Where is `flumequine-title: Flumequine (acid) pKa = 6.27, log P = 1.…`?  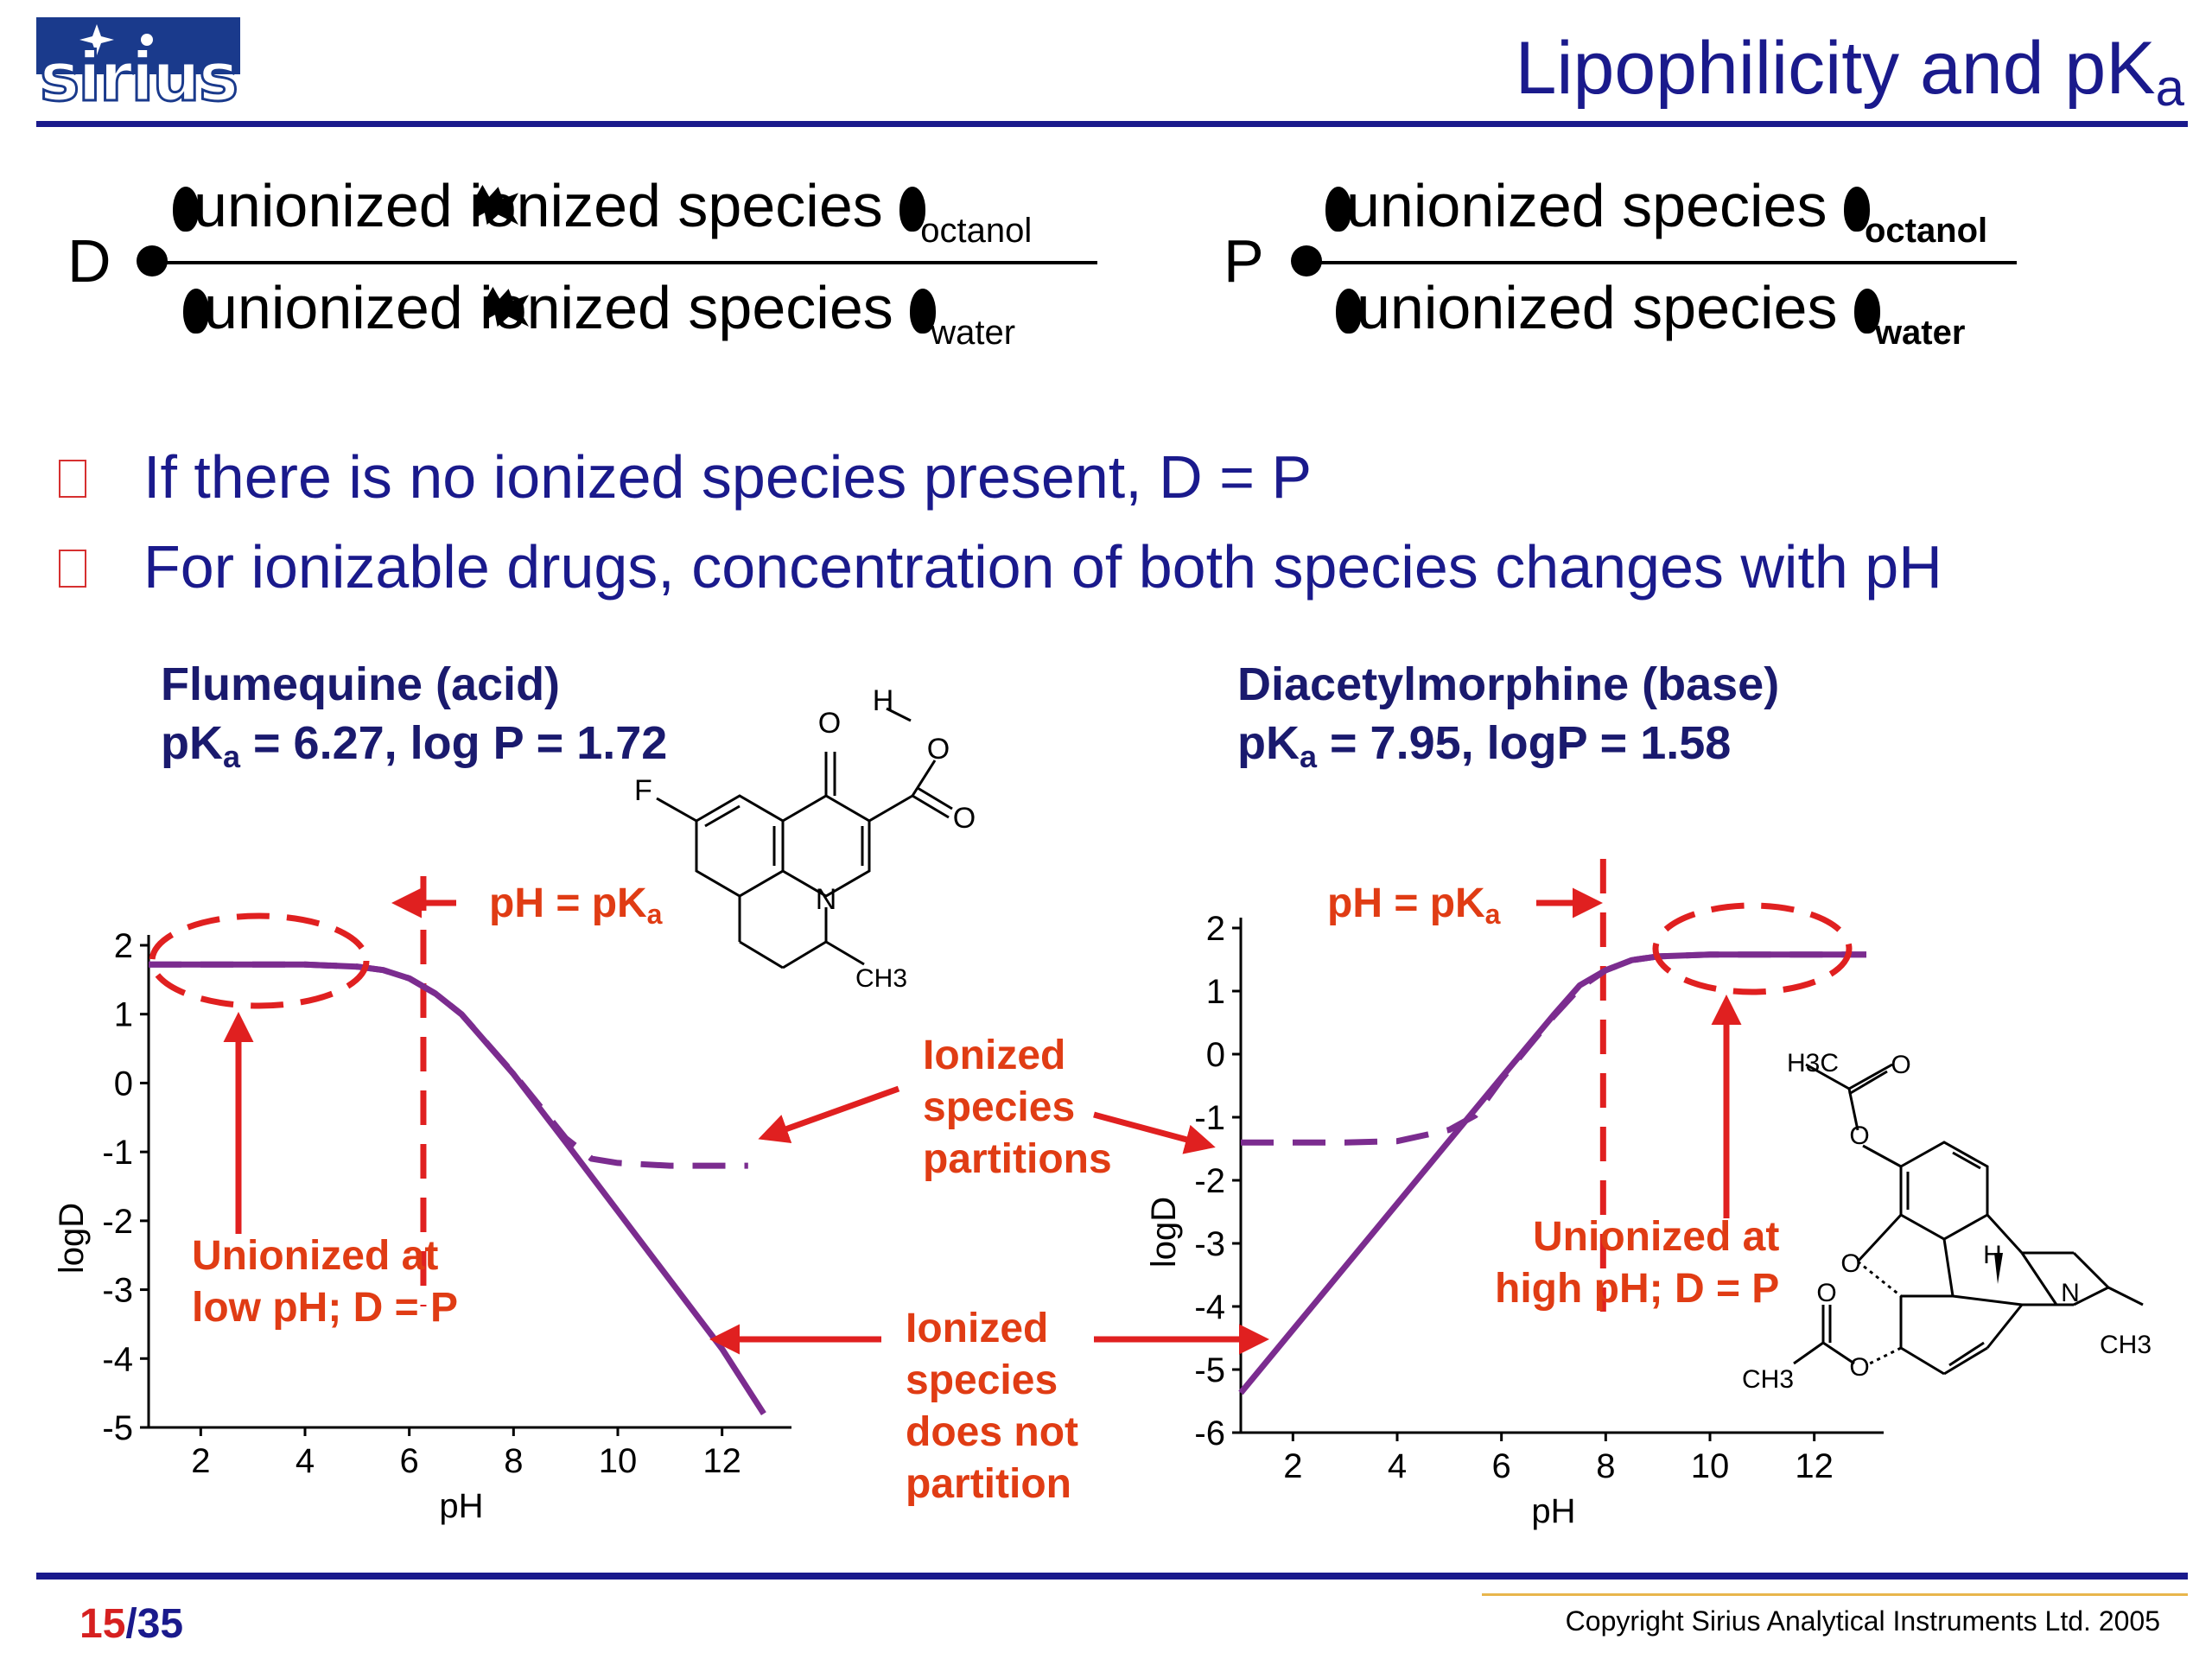 flumequine-title: Flumequine (acid) pKa = 6.27, log P = 1.… is located at coordinates (414, 720).